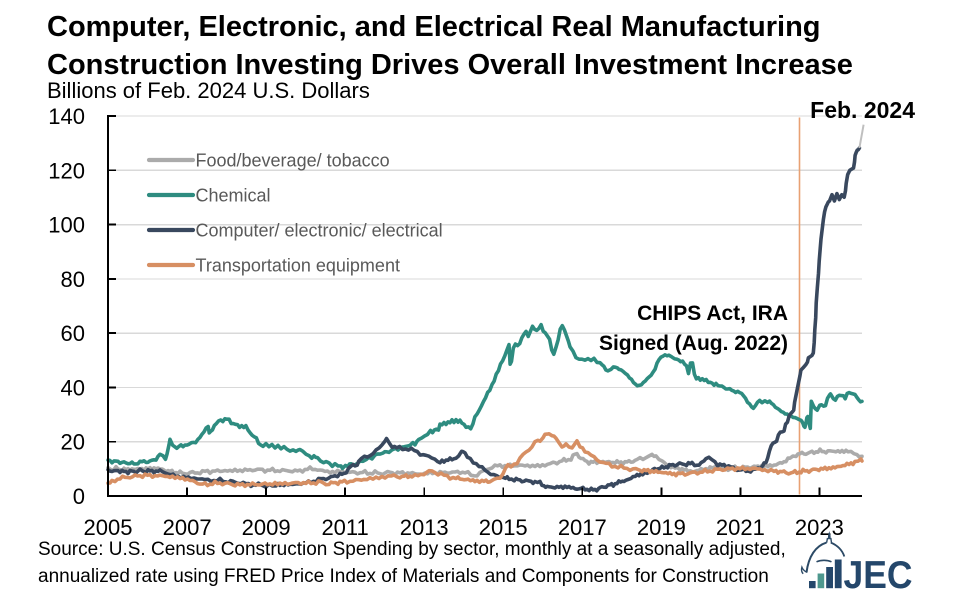 Image resolution: width=955 pixels, height=610 pixels. Describe the element at coordinates (319, 231) in the screenshot. I see `svg-text:Computer/ electronic/ electric: Computer/ electronic/ electrical` at that location.